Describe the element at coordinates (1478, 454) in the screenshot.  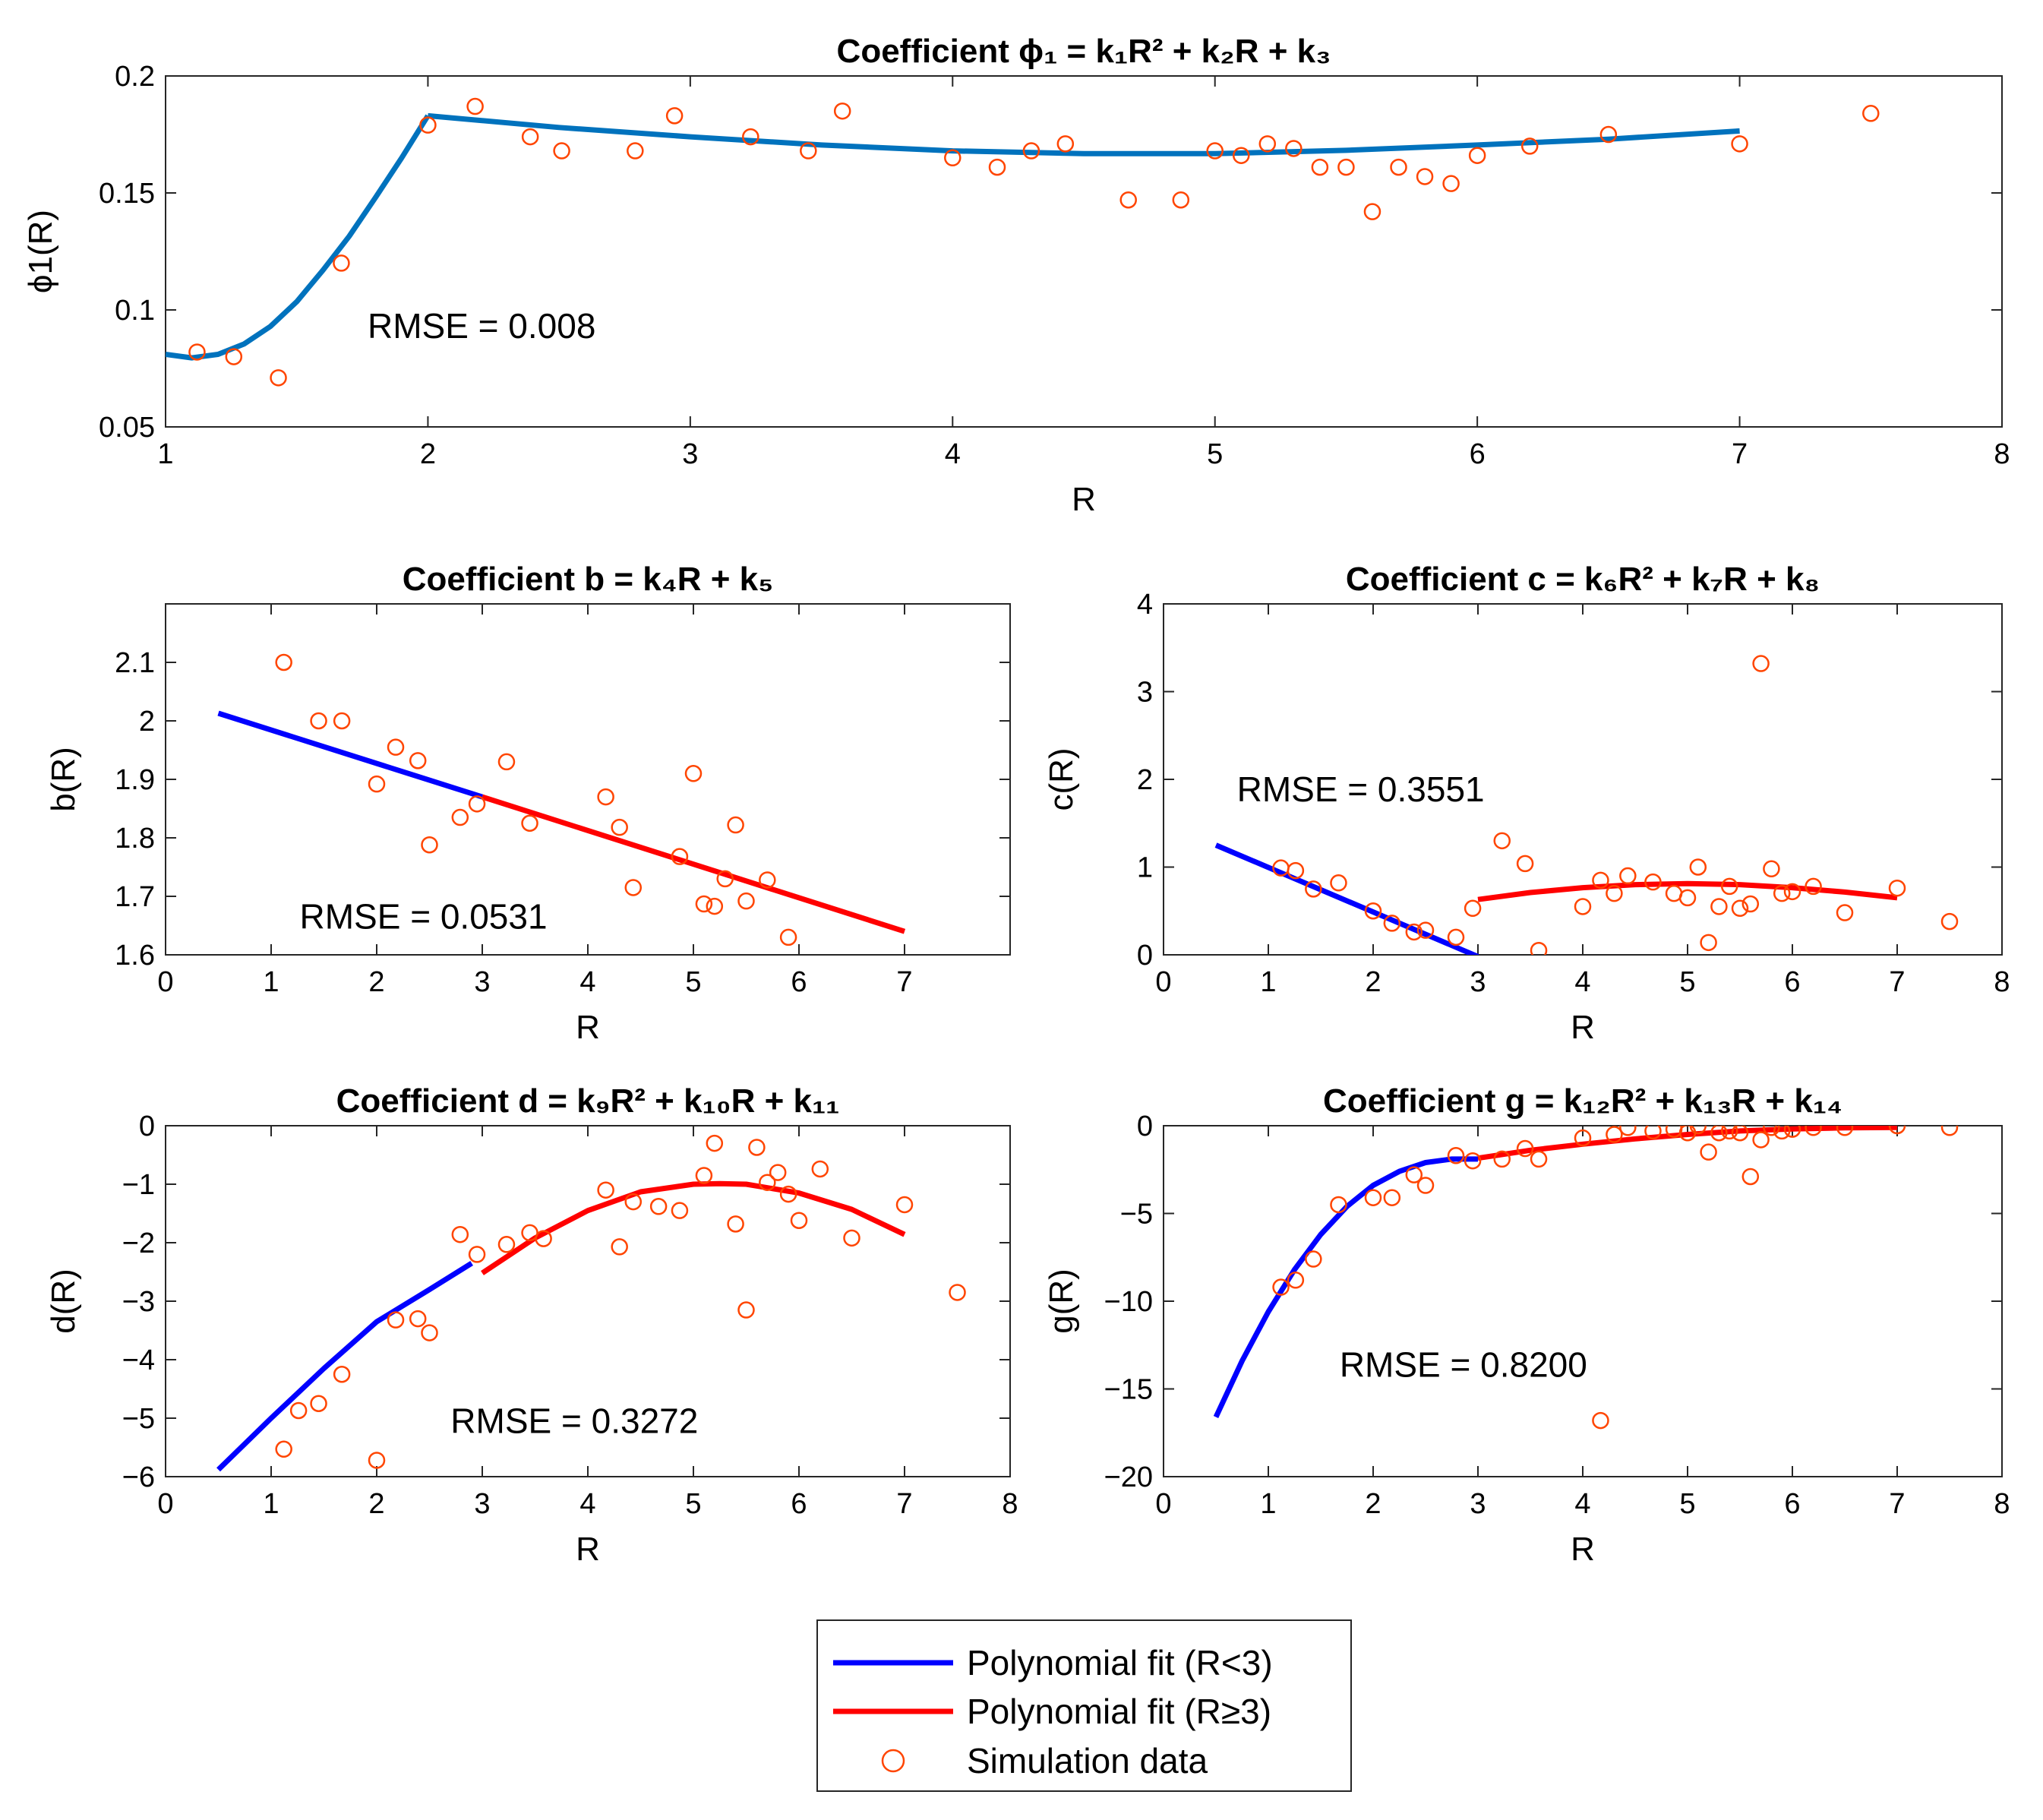
I see `x-tick-label: 6` at that location.